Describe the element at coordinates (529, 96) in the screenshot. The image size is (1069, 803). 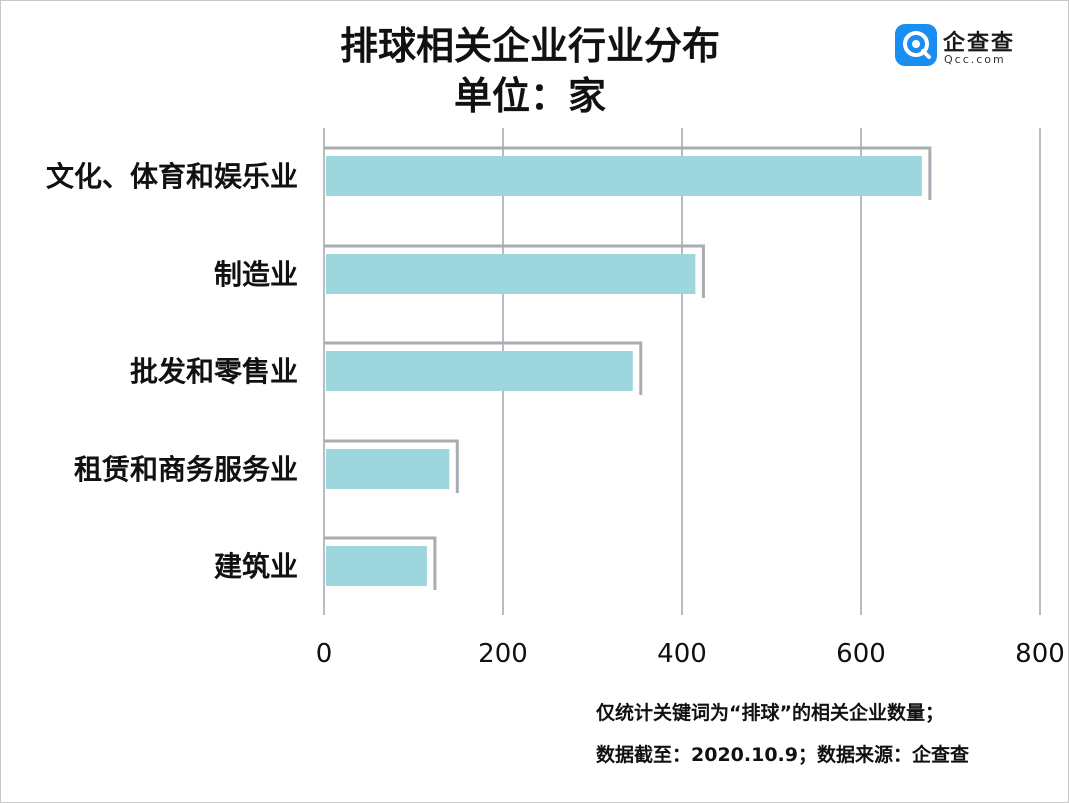
I see `chart-subtitle: 单位：家` at that location.